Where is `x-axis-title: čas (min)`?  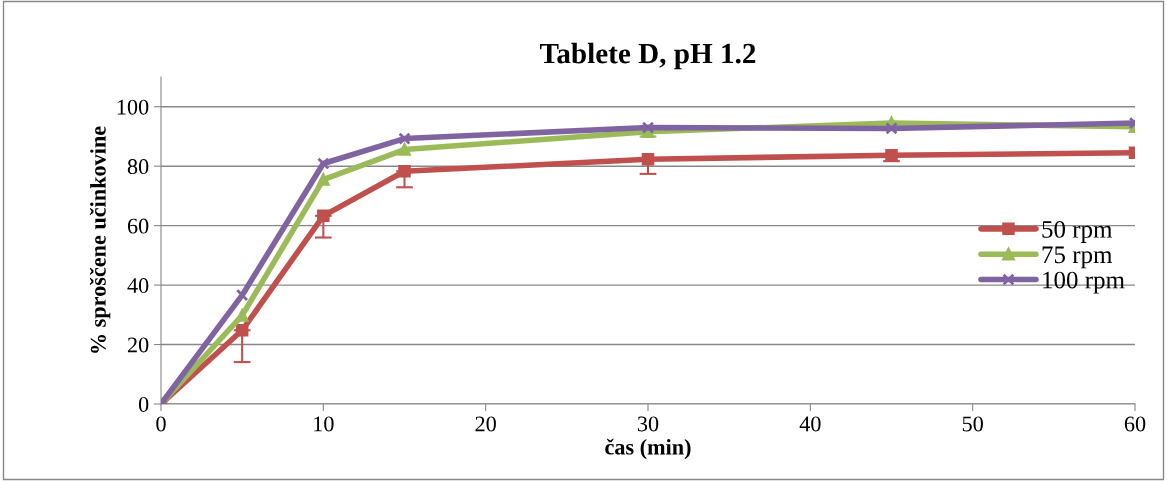 x-axis-title: čas (min) is located at coordinates (648, 449).